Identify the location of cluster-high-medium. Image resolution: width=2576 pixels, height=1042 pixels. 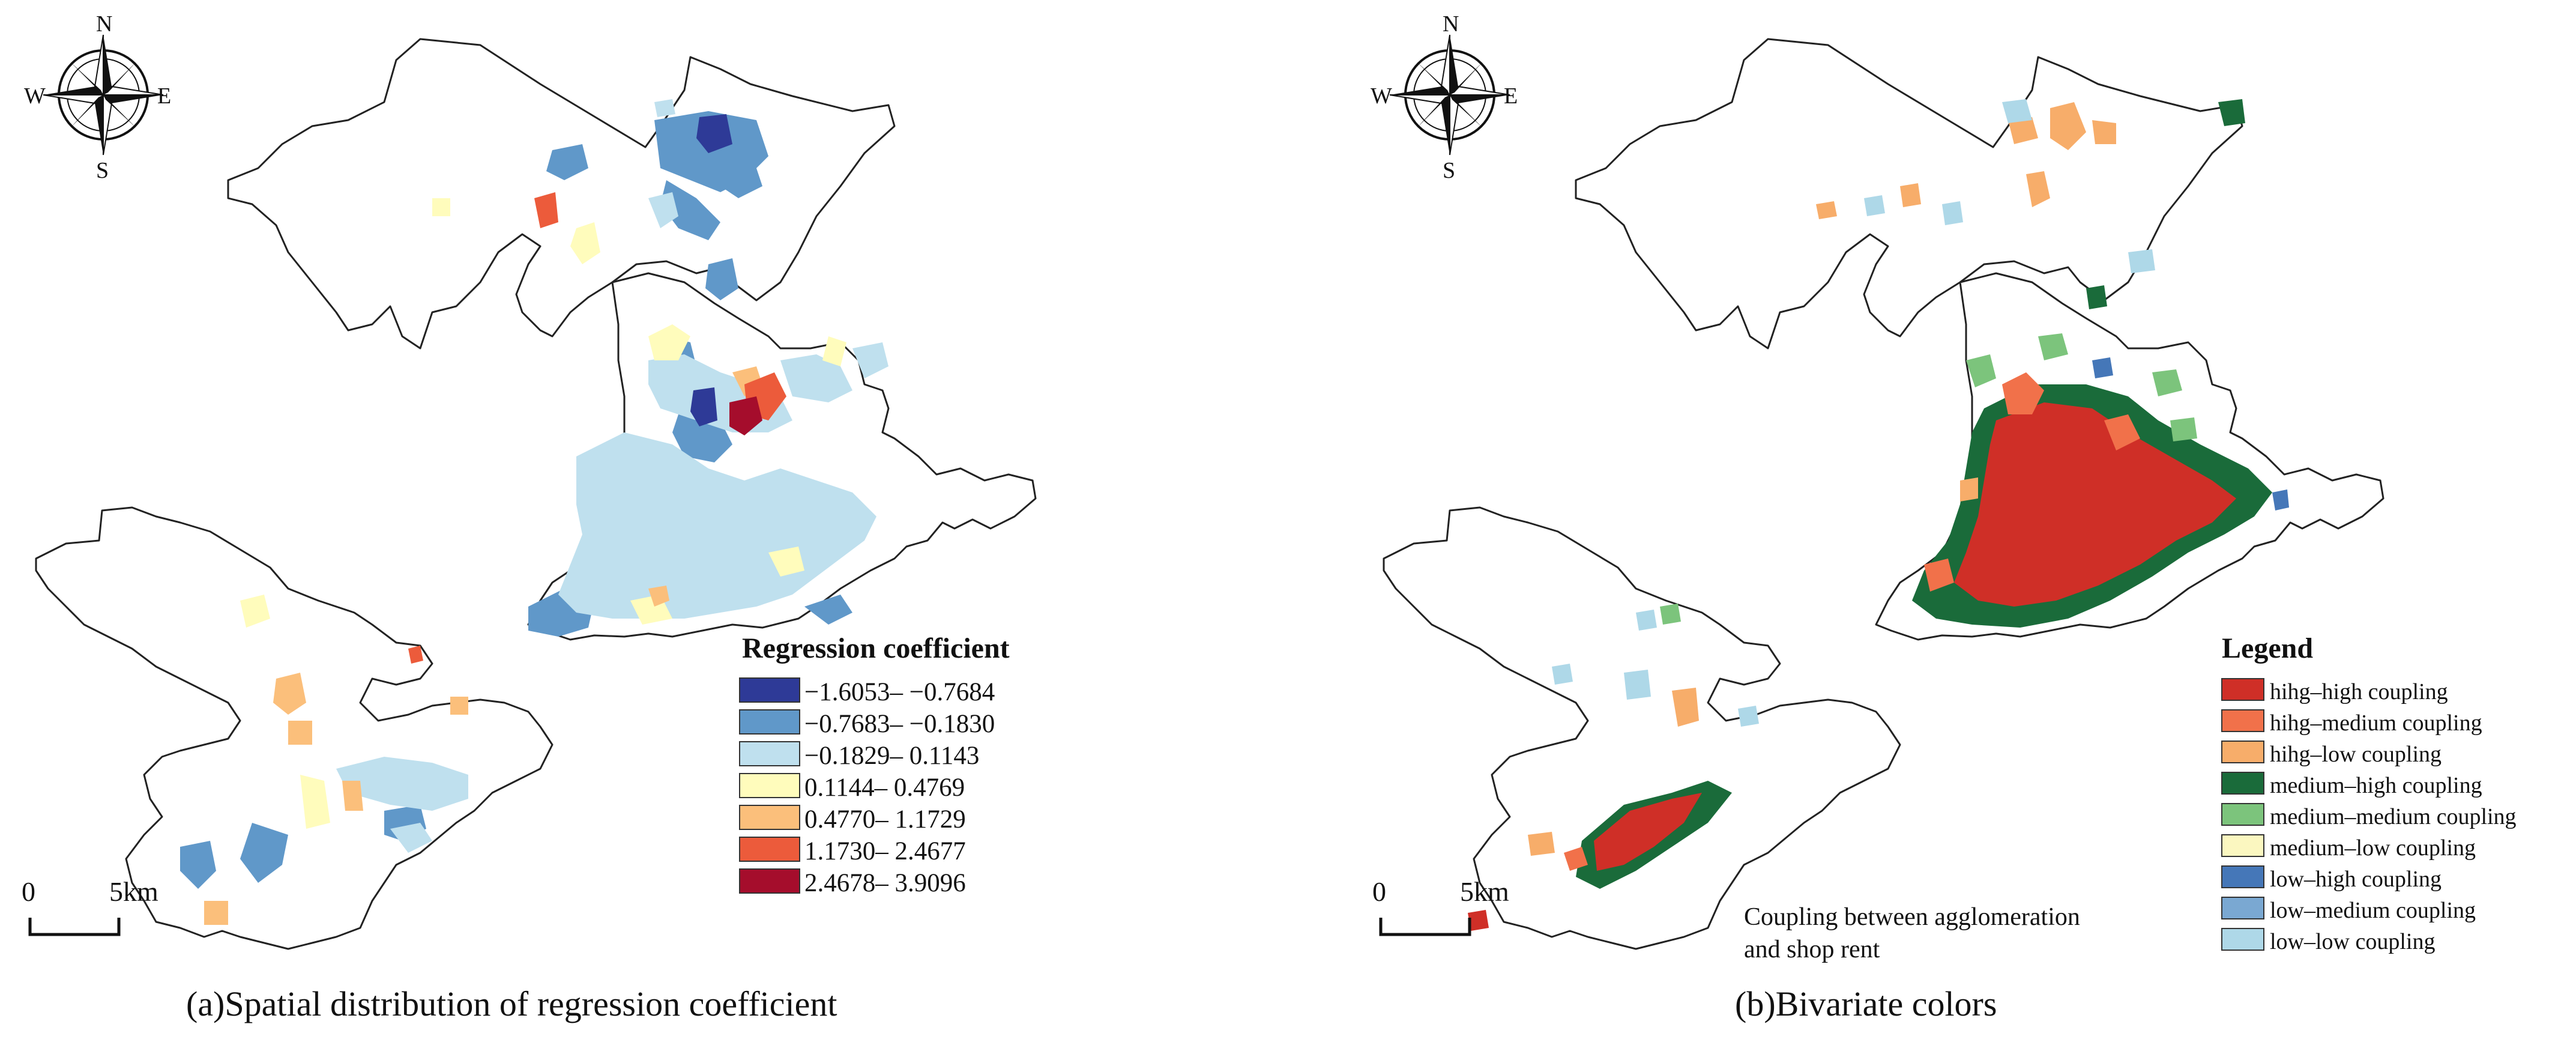
(1852, 621).